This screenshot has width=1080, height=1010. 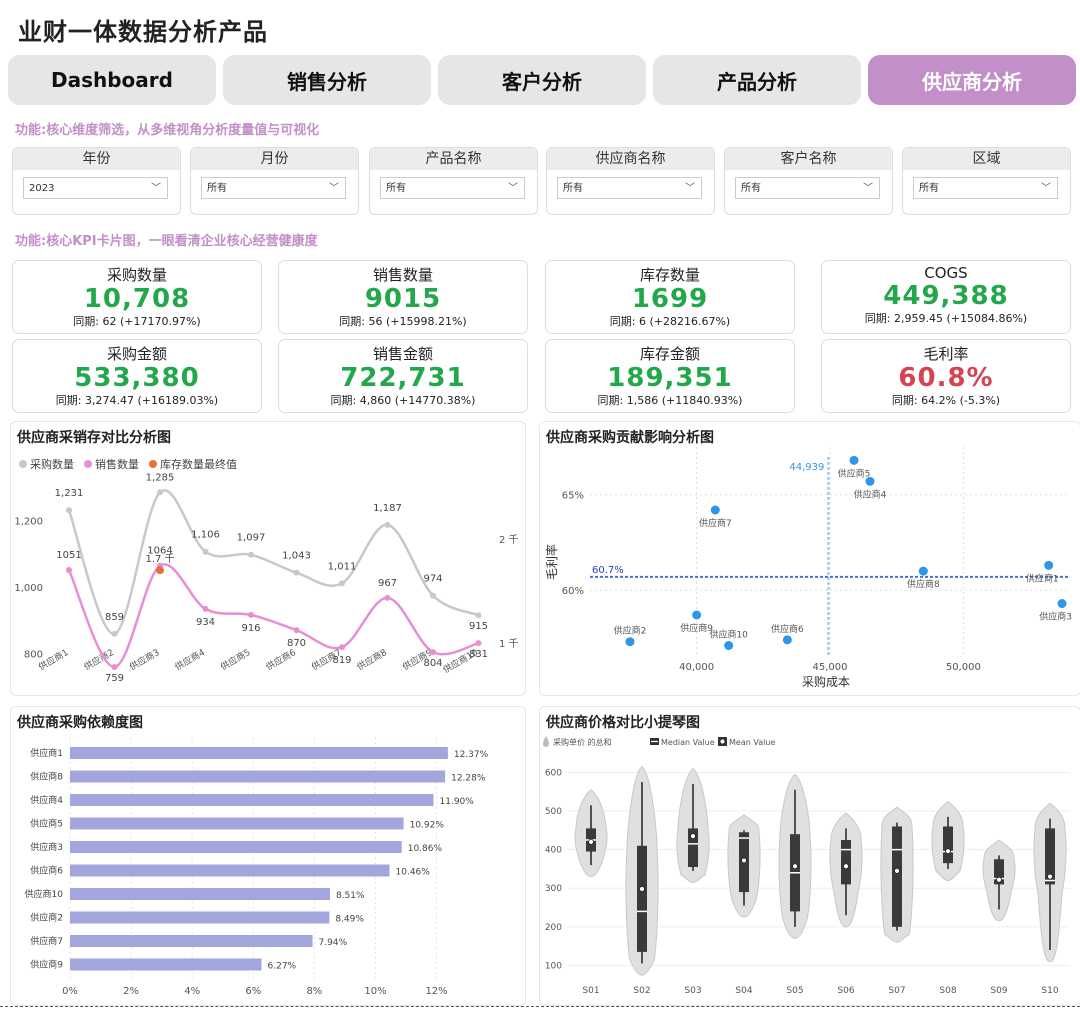 I want to click on month-dropdown: 所有 ﹀, so click(x=273, y=188).